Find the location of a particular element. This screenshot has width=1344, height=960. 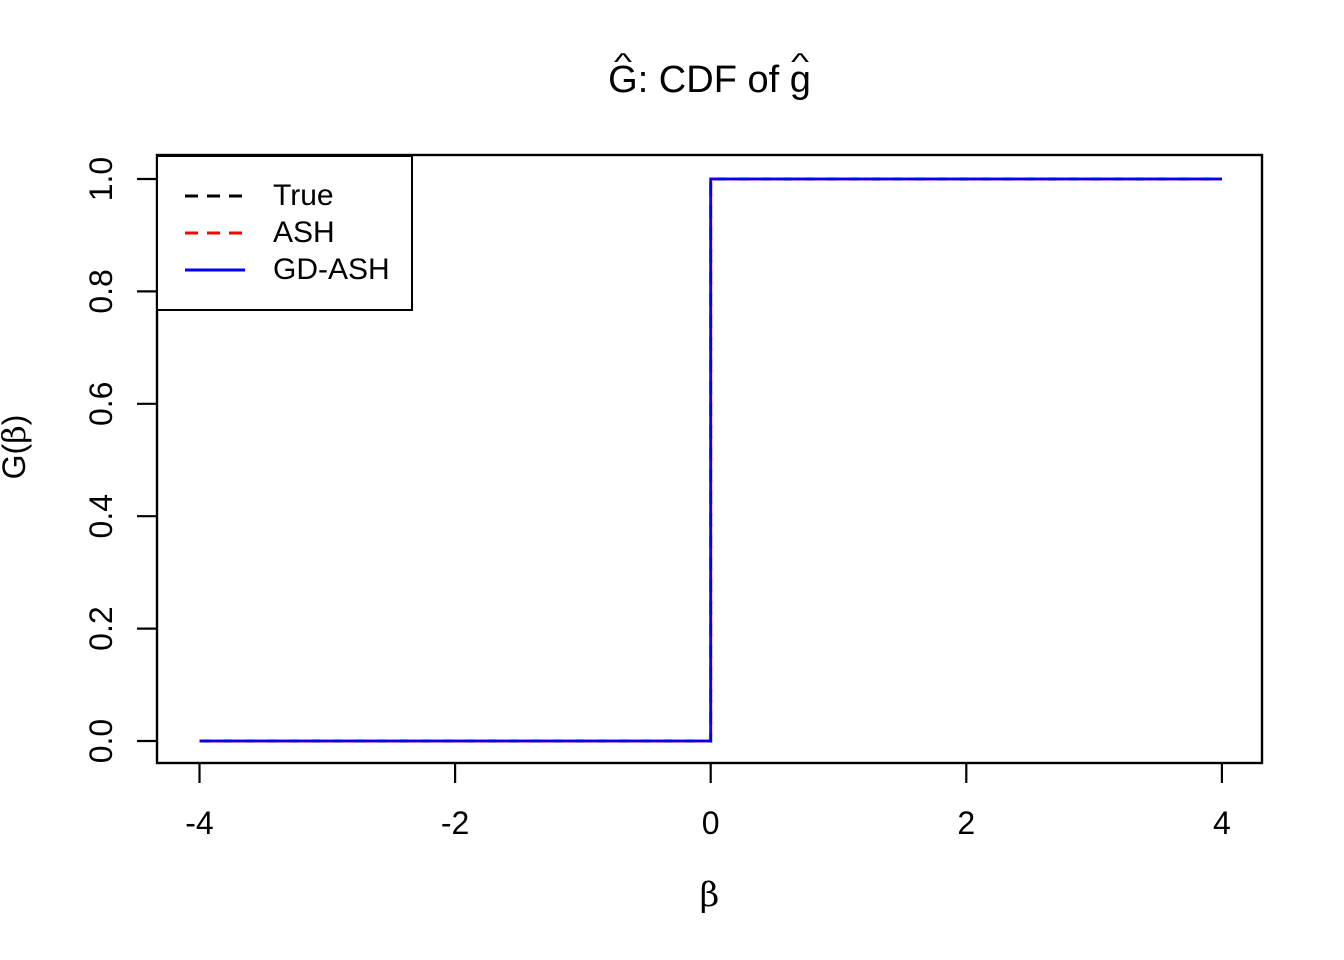

legend-row: True is located at coordinates (284, 195).